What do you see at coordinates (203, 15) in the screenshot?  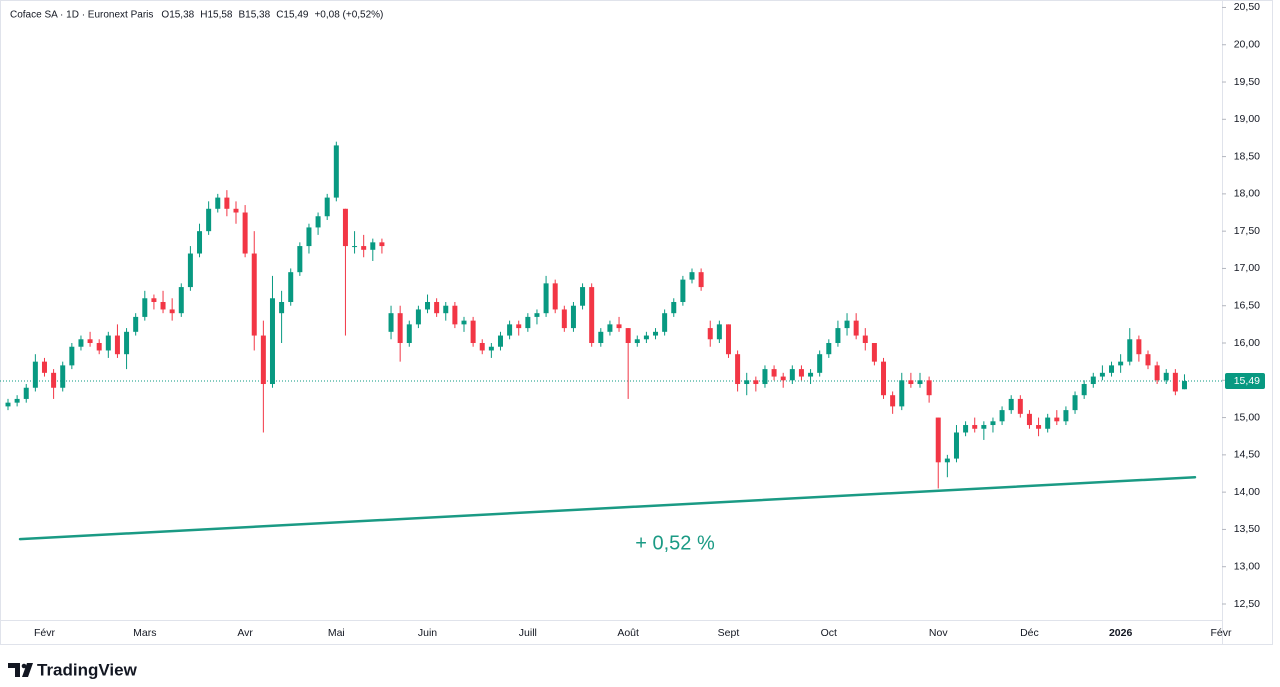 I see `header-label: H` at bounding box center [203, 15].